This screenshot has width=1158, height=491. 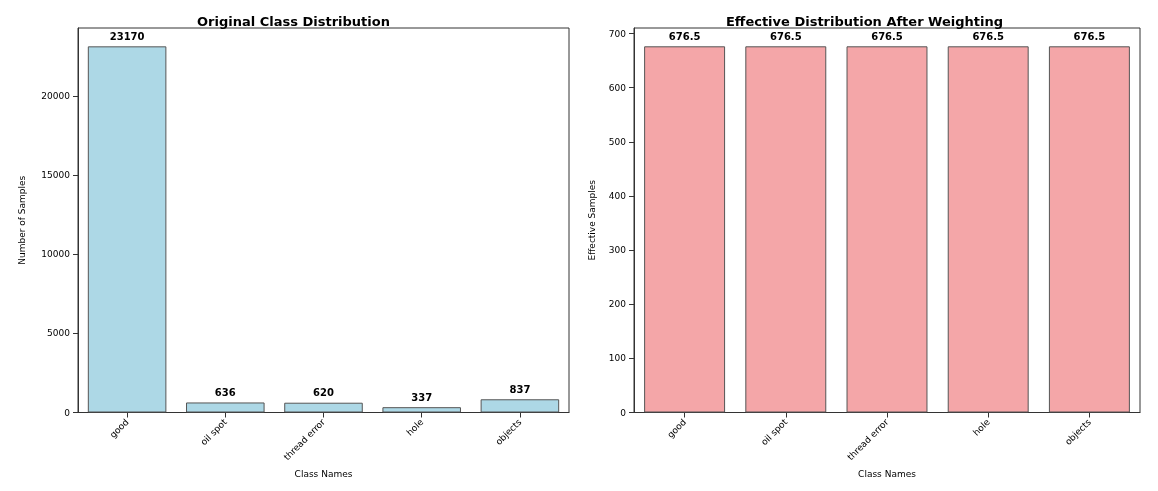 I want to click on y-tick-label: 400, so click(x=617, y=195).